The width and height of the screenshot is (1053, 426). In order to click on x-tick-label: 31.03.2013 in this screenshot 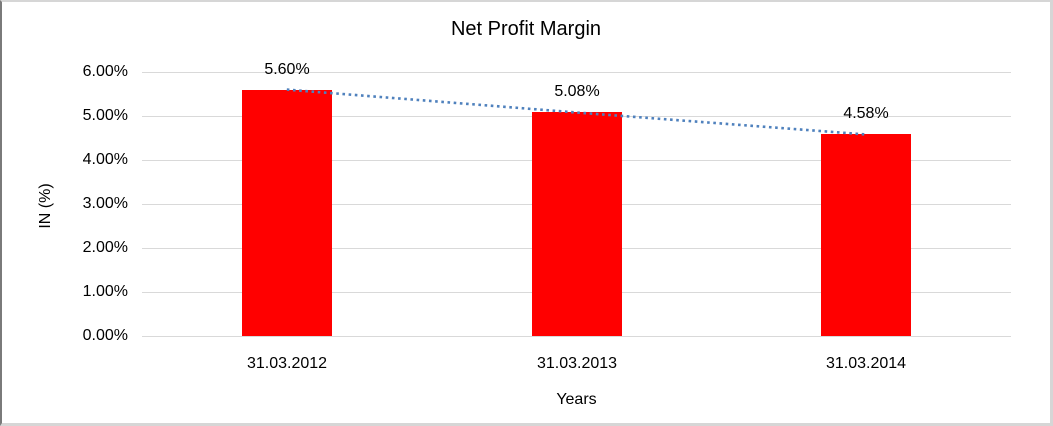, I will do `click(577, 363)`.